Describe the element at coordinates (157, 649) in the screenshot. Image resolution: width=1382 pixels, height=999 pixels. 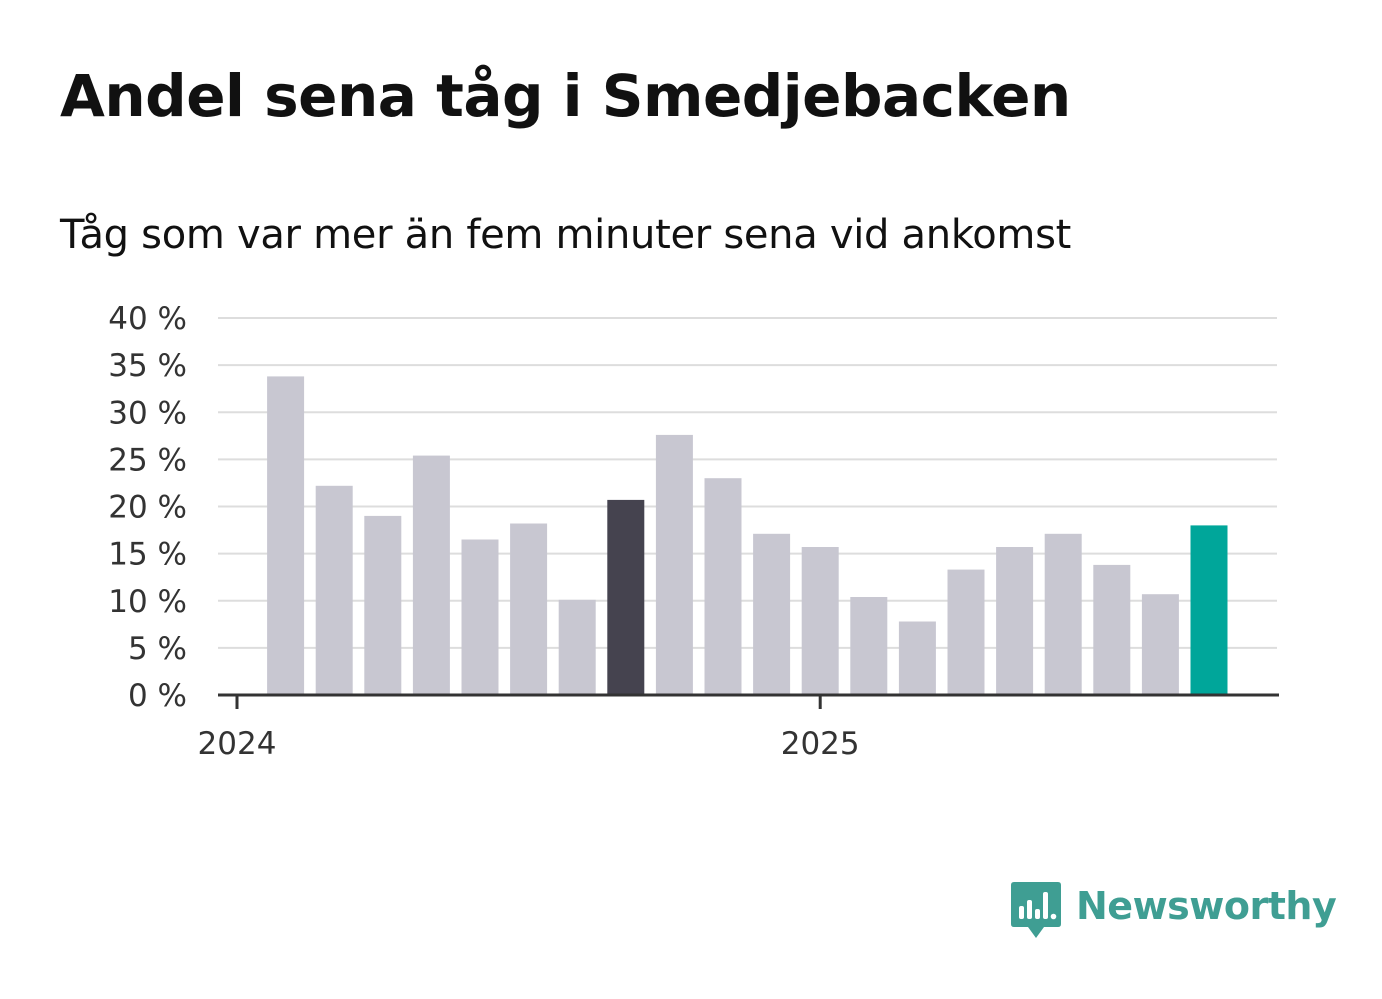
I see `y-tick-label: 5 %` at that location.